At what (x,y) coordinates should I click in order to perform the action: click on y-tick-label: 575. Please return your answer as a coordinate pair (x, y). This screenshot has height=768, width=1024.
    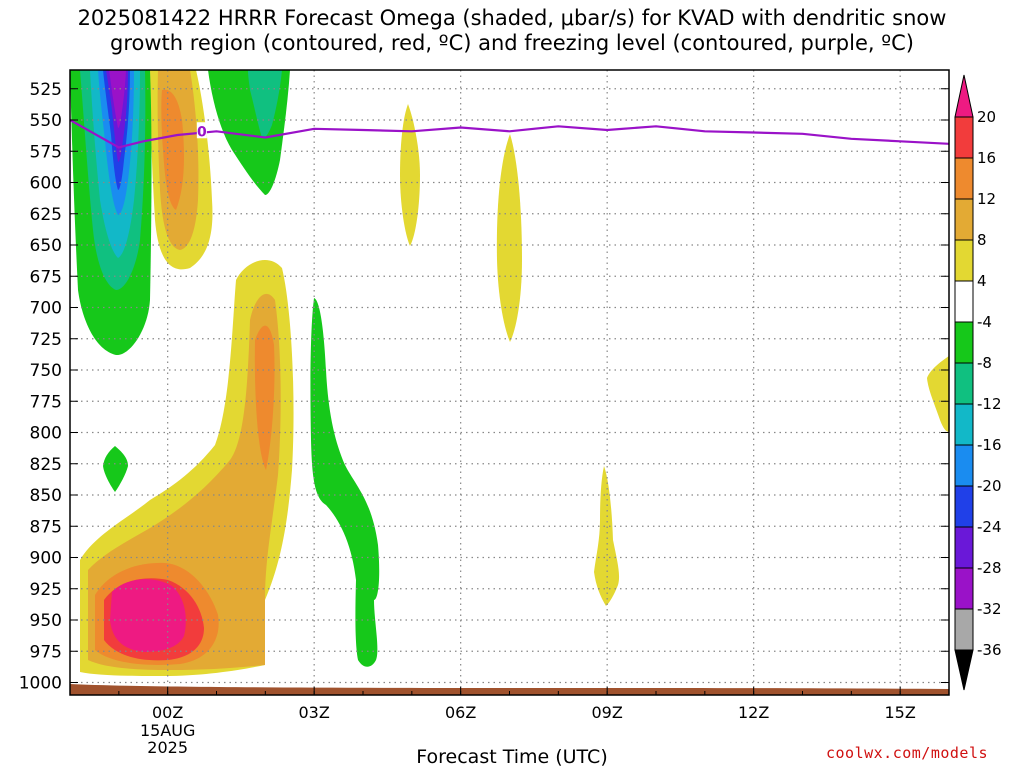
    Looking at the image, I should click on (46, 152).